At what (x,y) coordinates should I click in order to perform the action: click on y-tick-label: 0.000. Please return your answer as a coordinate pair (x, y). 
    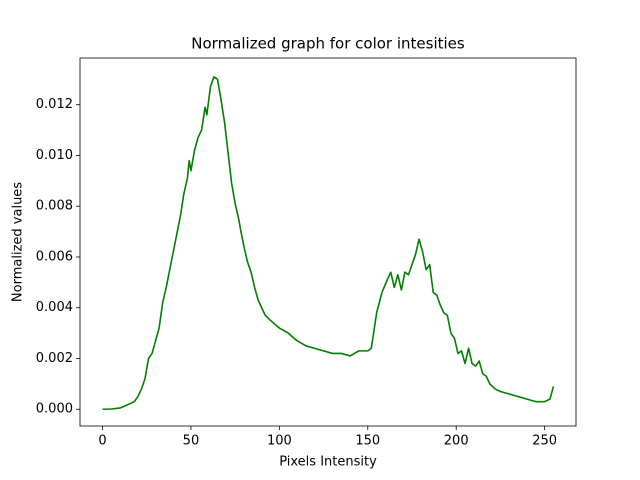
    Looking at the image, I should click on (54, 409).